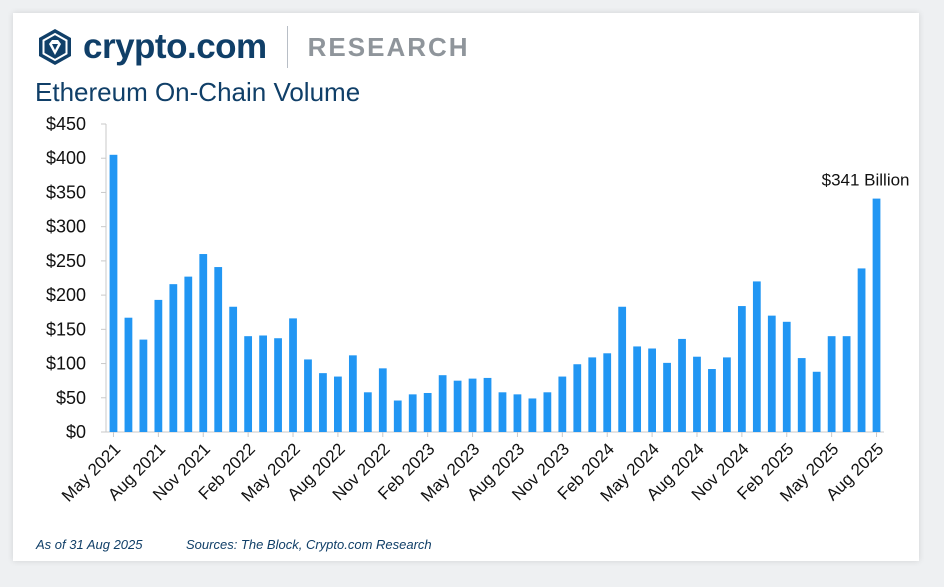  I want to click on y-tick-label: $100, so click(66, 364).